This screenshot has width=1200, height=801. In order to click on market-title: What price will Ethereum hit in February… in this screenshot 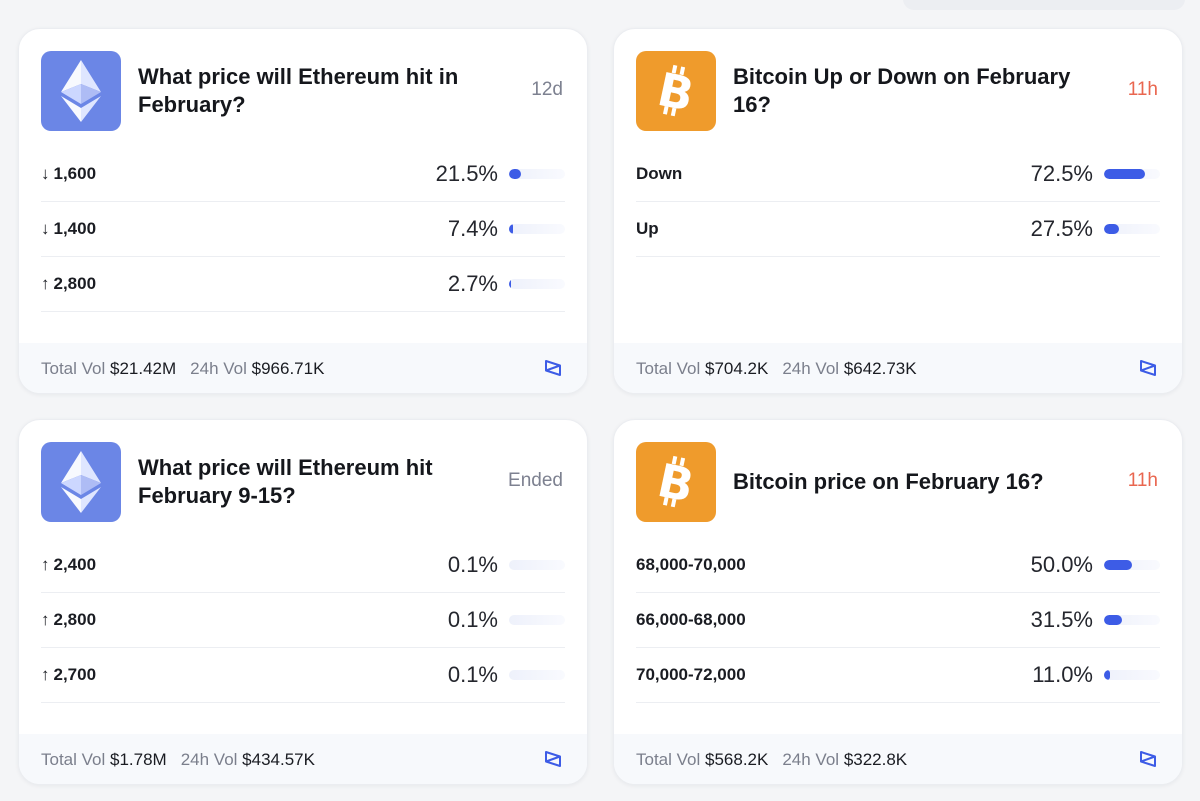, I will do `click(298, 90)`.